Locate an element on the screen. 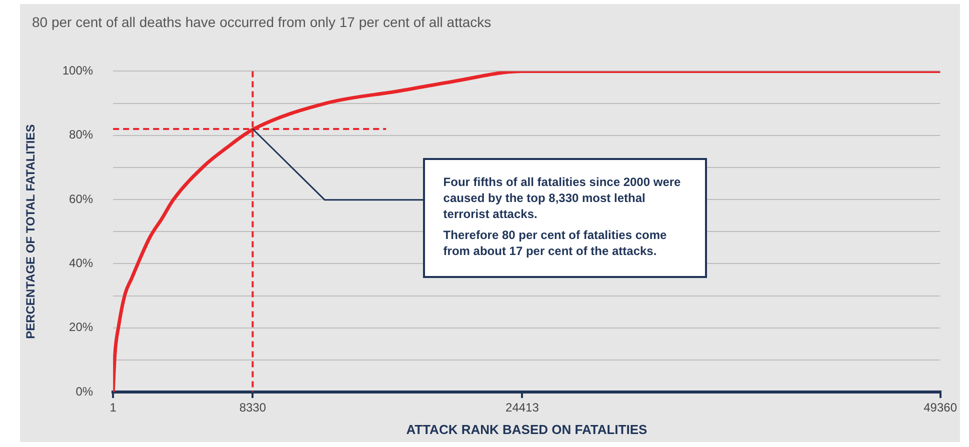  y-tick-label: 60% is located at coordinates (81, 199).